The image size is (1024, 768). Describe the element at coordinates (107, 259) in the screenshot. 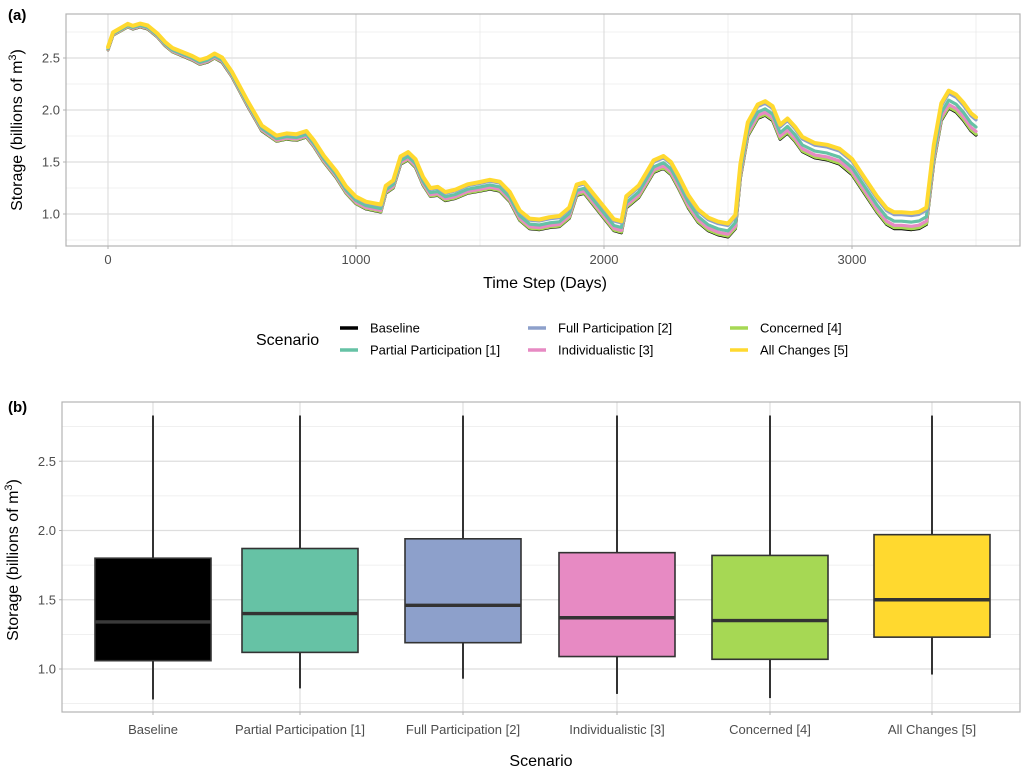

I see `x-tick-label: 0` at that location.